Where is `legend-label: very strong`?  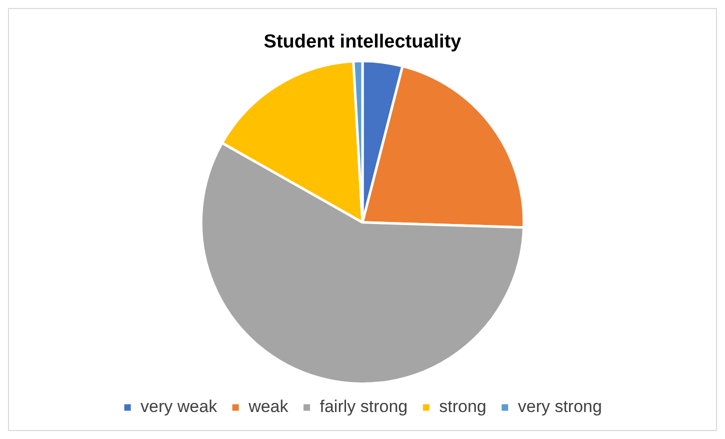
legend-label: very strong is located at coordinates (560, 406).